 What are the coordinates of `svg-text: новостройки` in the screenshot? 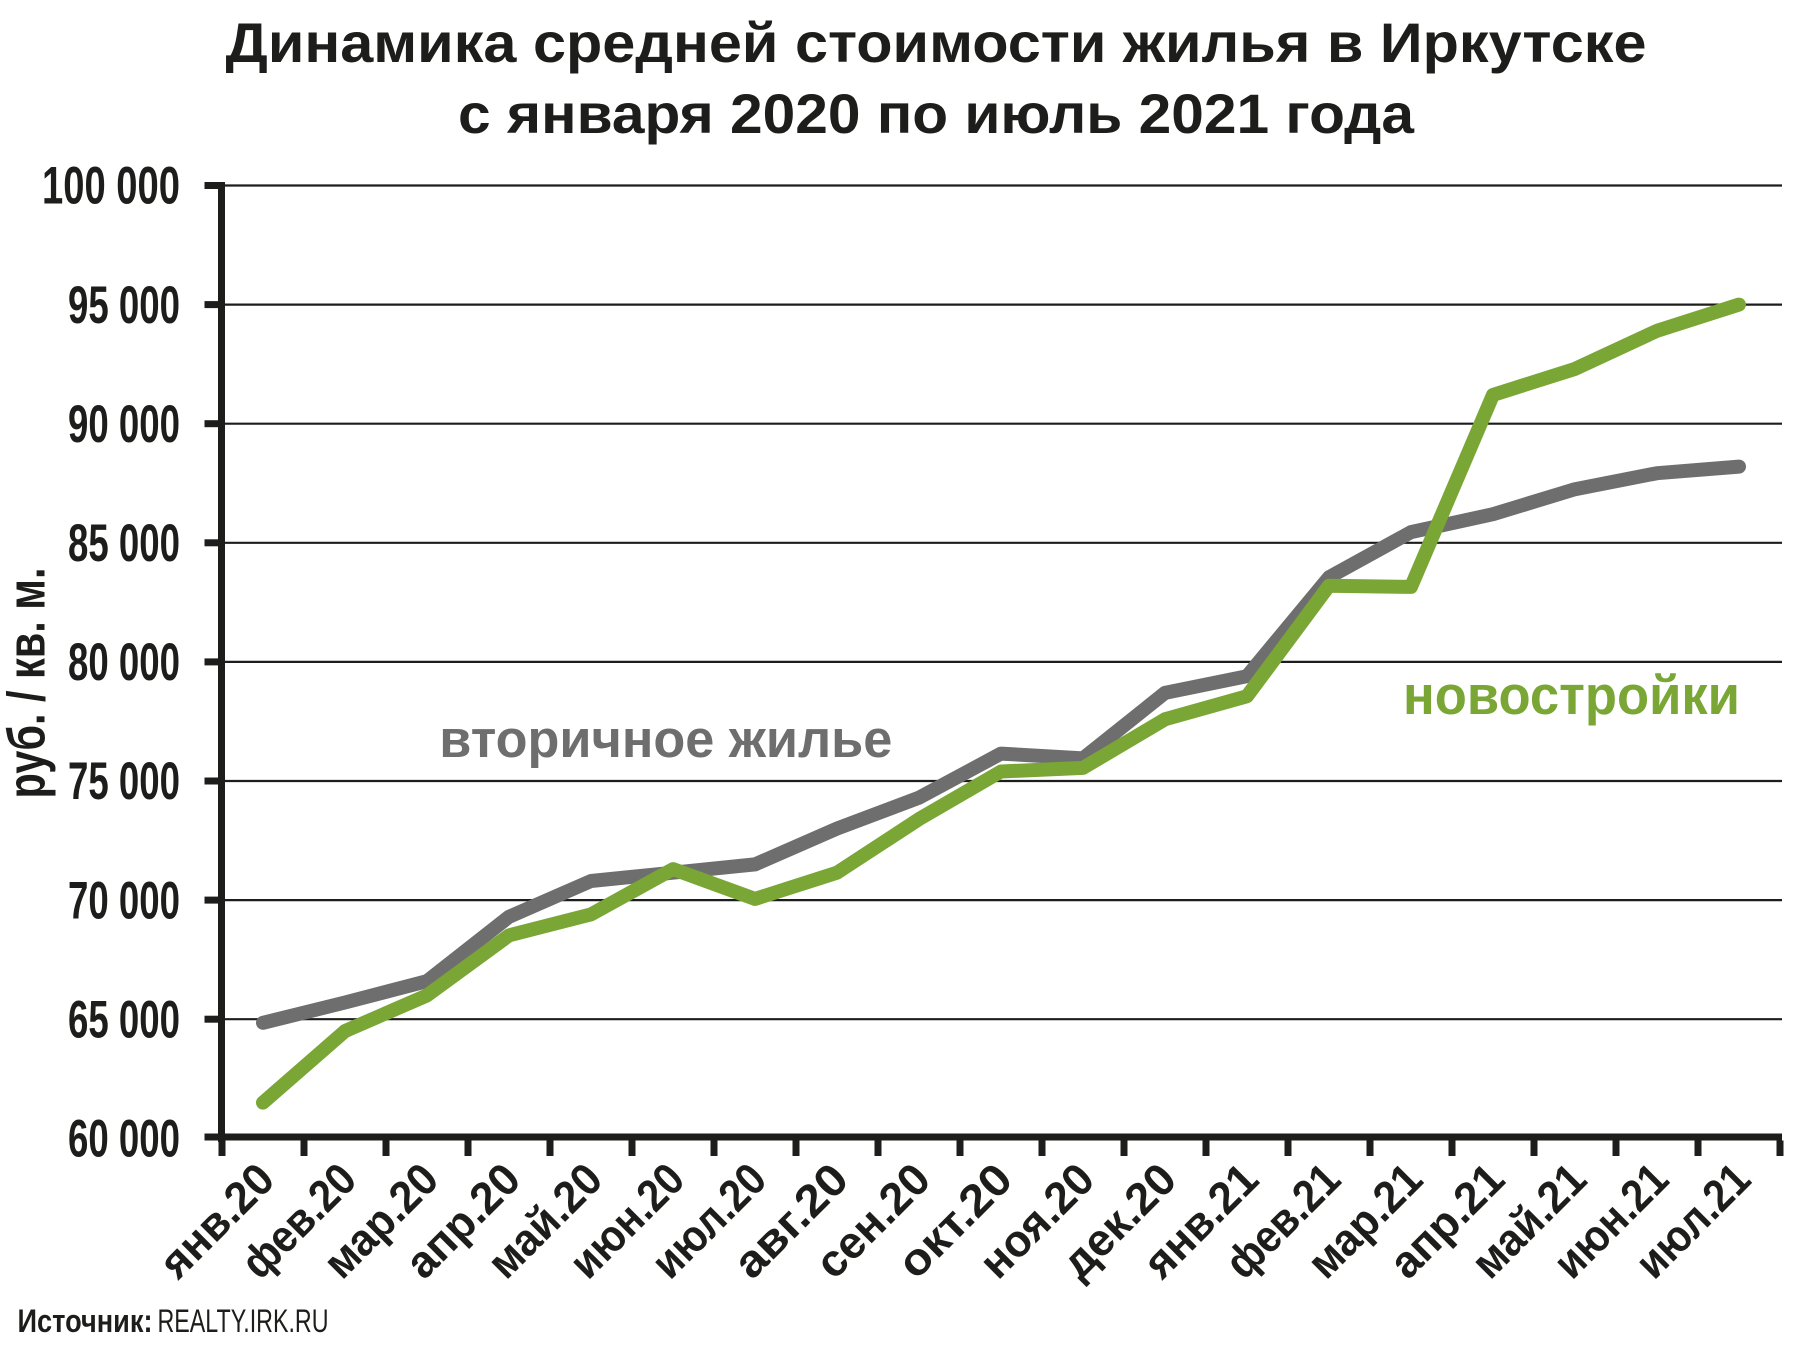 It's located at (1571, 695).